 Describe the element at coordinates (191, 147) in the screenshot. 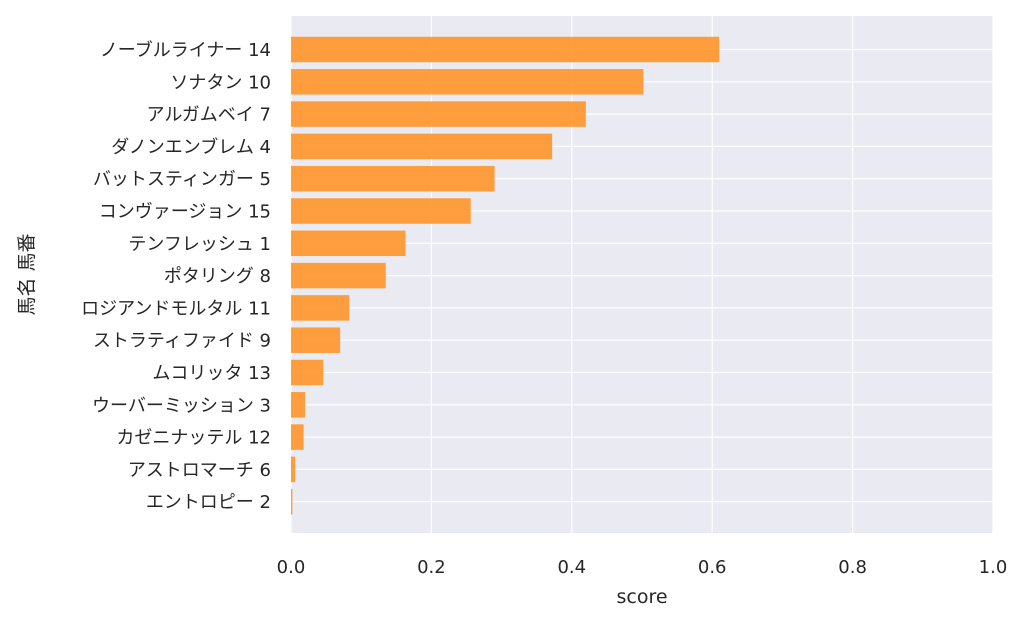

I see `y-tick-label: ダノンエンブレム 4` at that location.